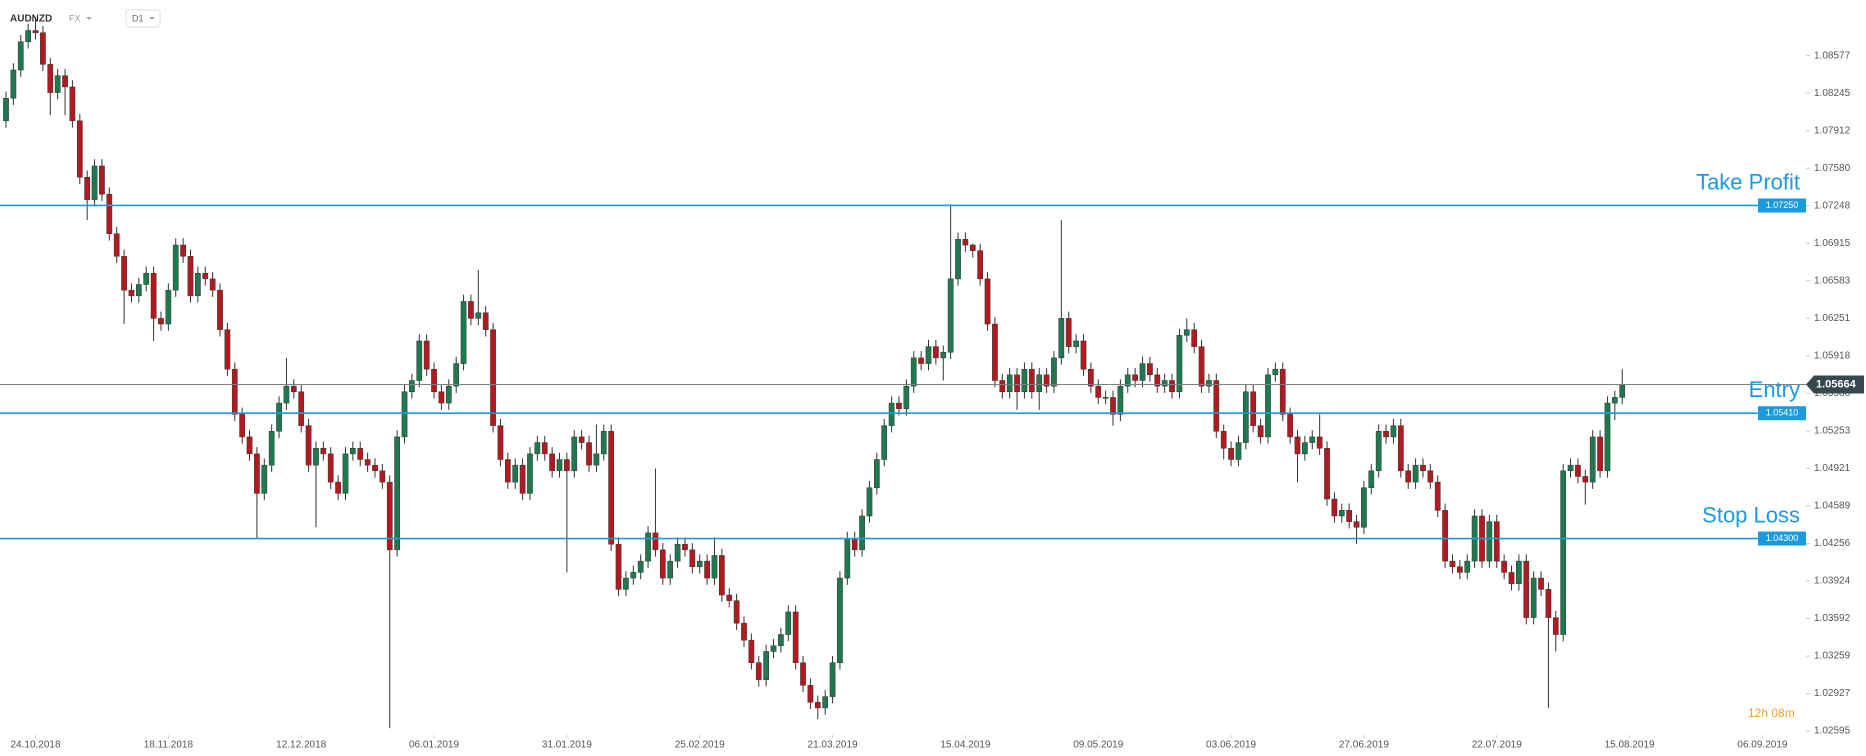 This screenshot has width=1866, height=756. What do you see at coordinates (1774, 389) in the screenshot?
I see `level-name: Entry` at bounding box center [1774, 389].